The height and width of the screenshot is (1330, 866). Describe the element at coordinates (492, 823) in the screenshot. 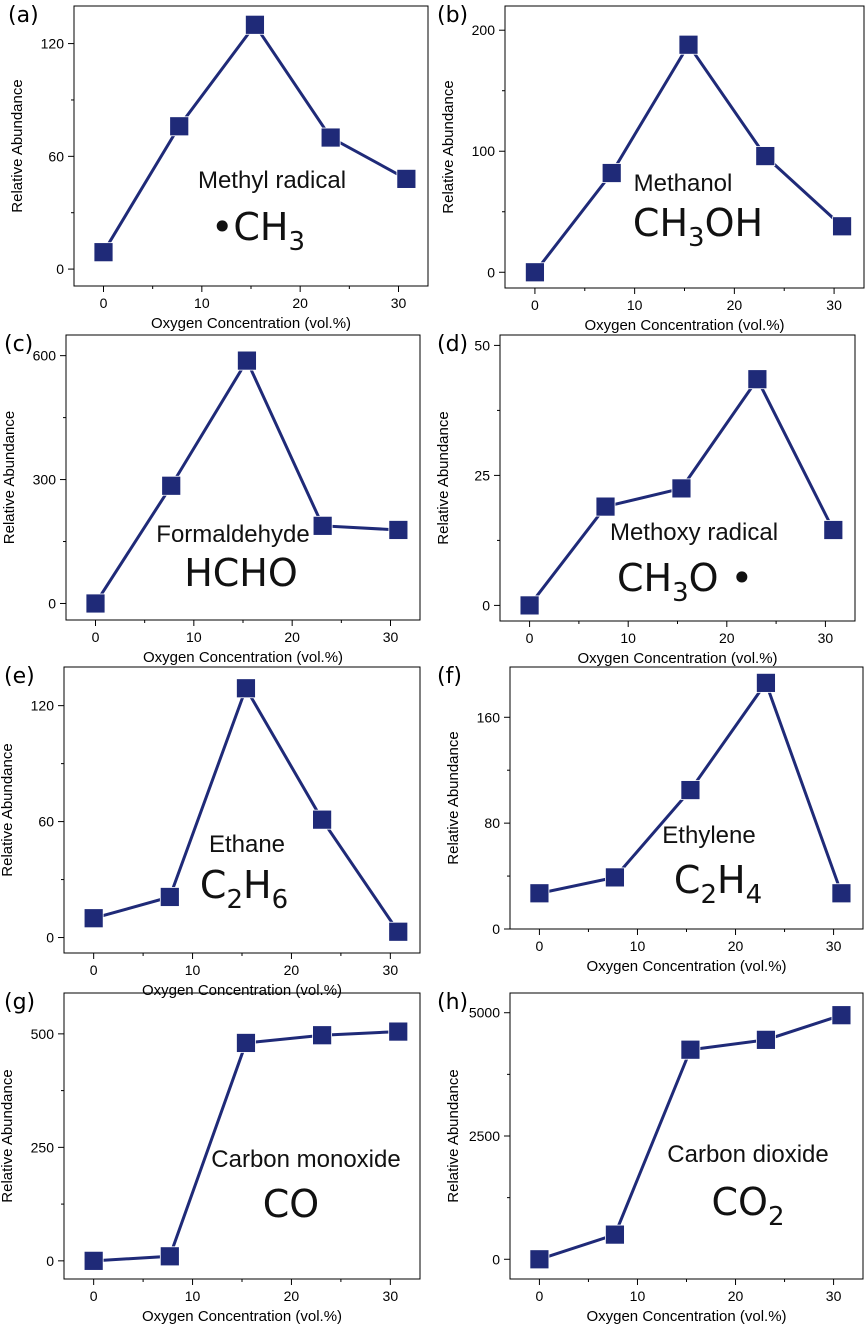

I see `y-tick-label: 80` at that location.